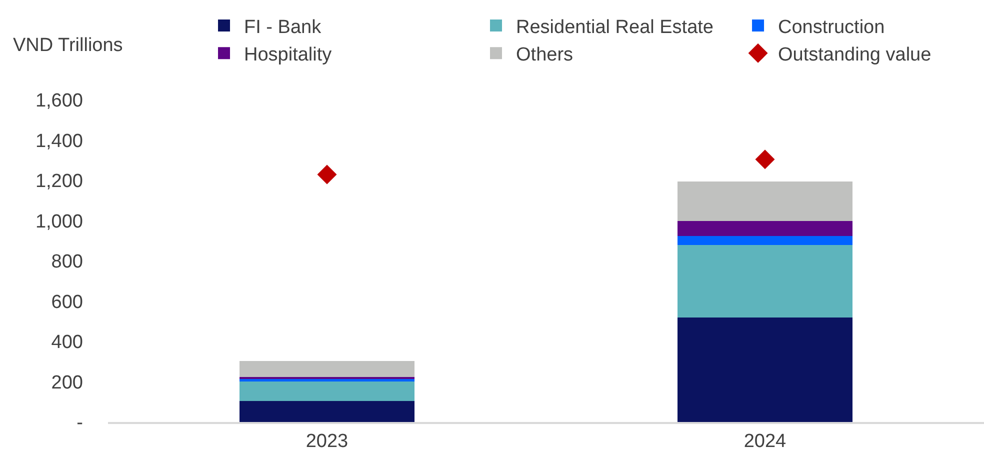 Image resolution: width=984 pixels, height=459 pixels. I want to click on legend-label: Hospitality, so click(288, 55).